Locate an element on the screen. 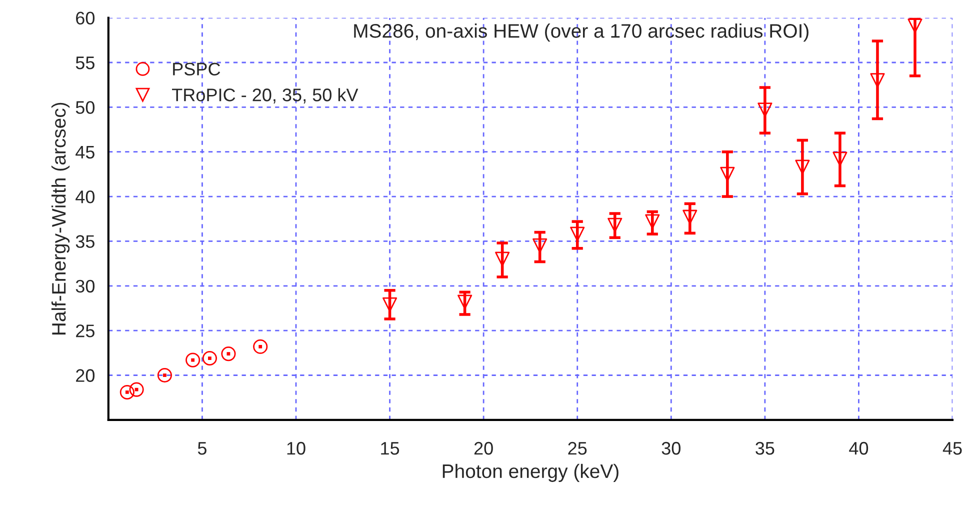 Image resolution: width=968 pixels, height=509 pixels. x-tick-label: 10 is located at coordinates (296, 448).